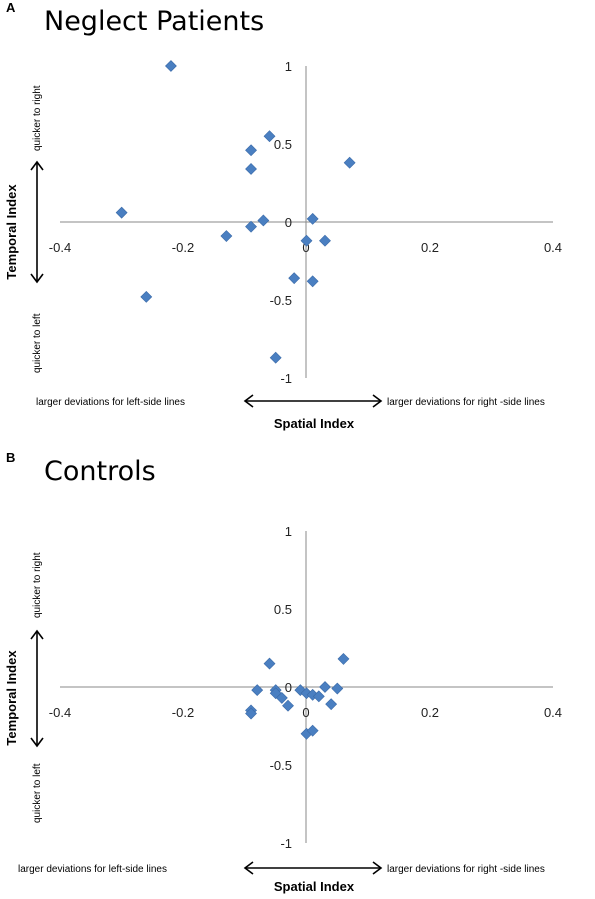 The width and height of the screenshot is (595, 899). What do you see at coordinates (11, 7) in the screenshot?
I see `panel-letter: A` at bounding box center [11, 7].